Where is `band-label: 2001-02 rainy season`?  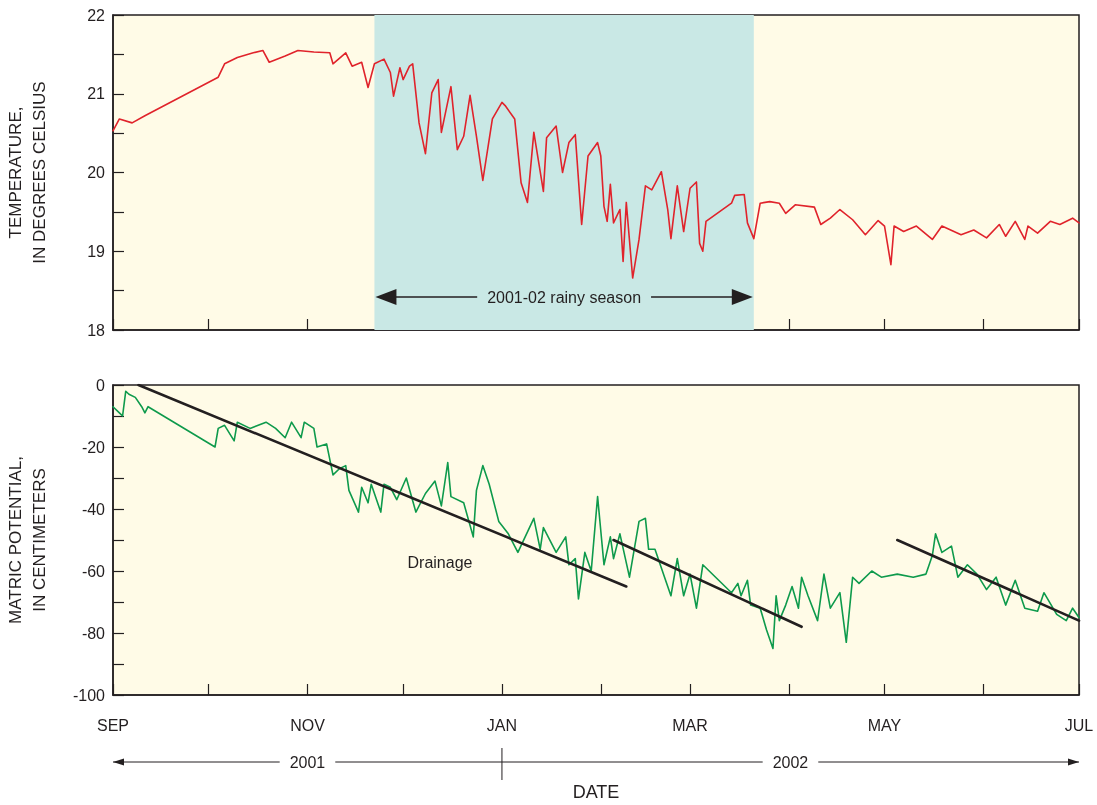 band-label: 2001-02 rainy season is located at coordinates (564, 297).